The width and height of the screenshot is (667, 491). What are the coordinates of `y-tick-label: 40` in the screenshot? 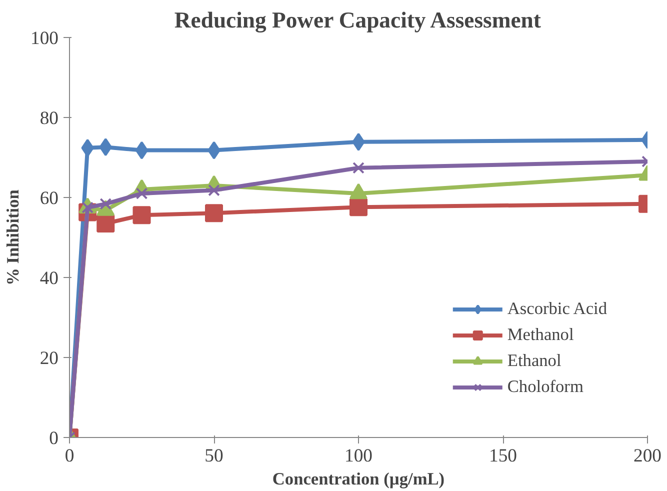 It's located at (49, 278).